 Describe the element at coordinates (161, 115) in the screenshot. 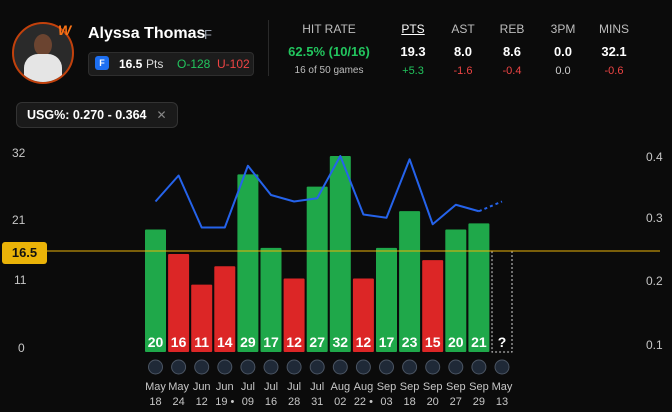

I see `close-icon: ✕` at that location.